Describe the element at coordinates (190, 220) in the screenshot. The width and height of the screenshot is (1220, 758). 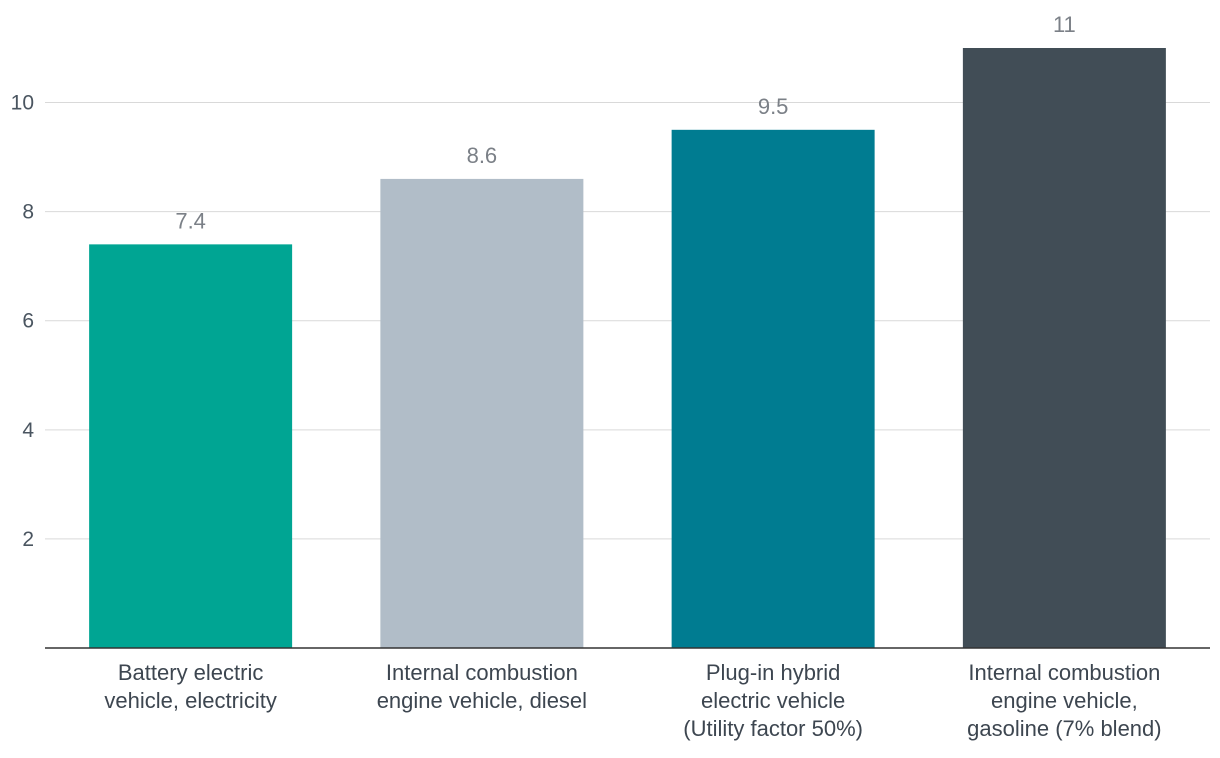
I see `value-label: 7.4` at that location.